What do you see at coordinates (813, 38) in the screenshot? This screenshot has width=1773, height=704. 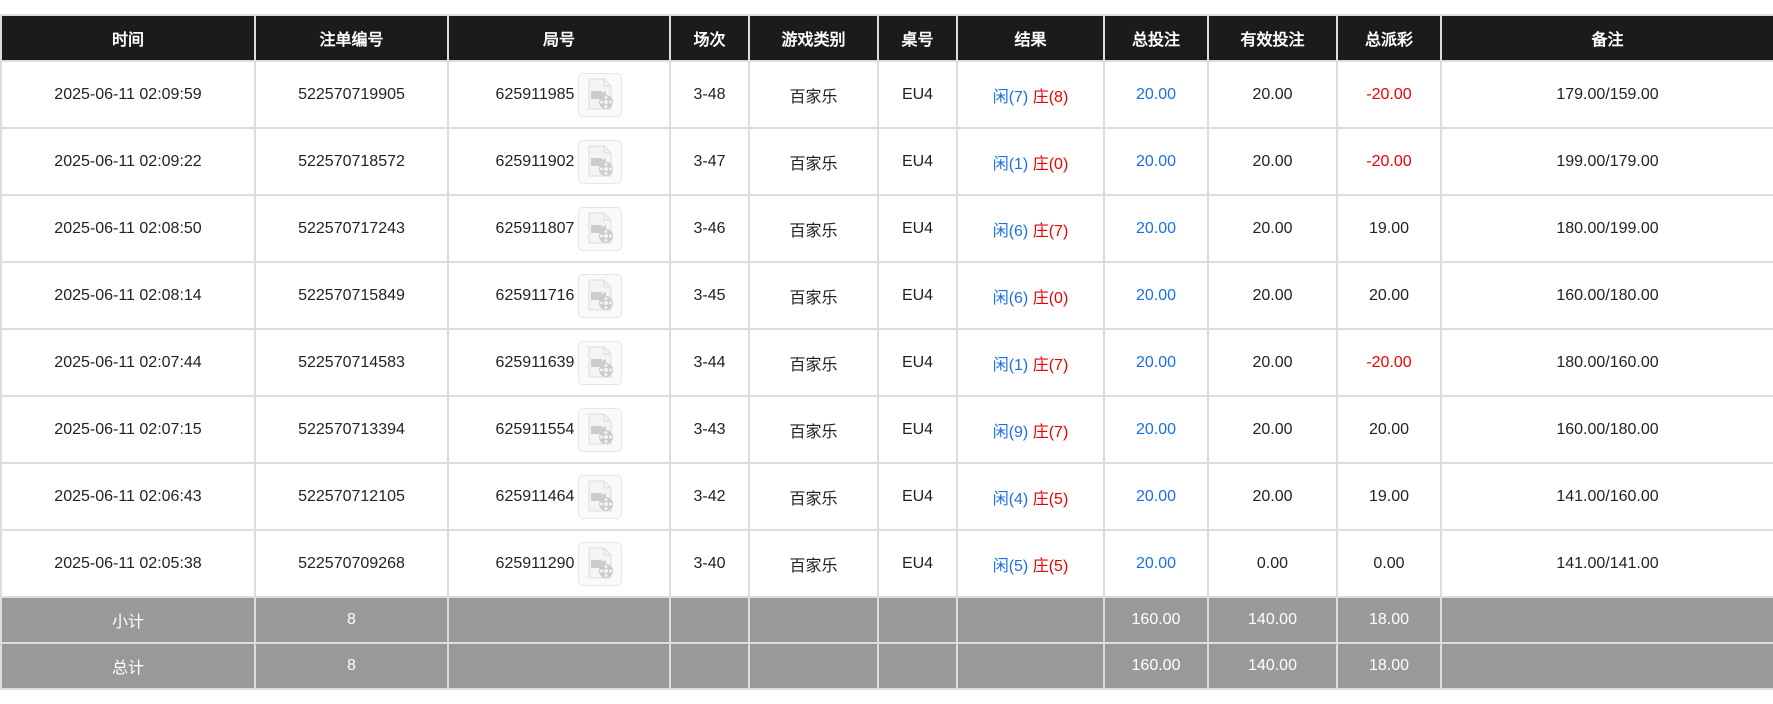 I see `column-header-game-type: 游戏类别` at bounding box center [813, 38].